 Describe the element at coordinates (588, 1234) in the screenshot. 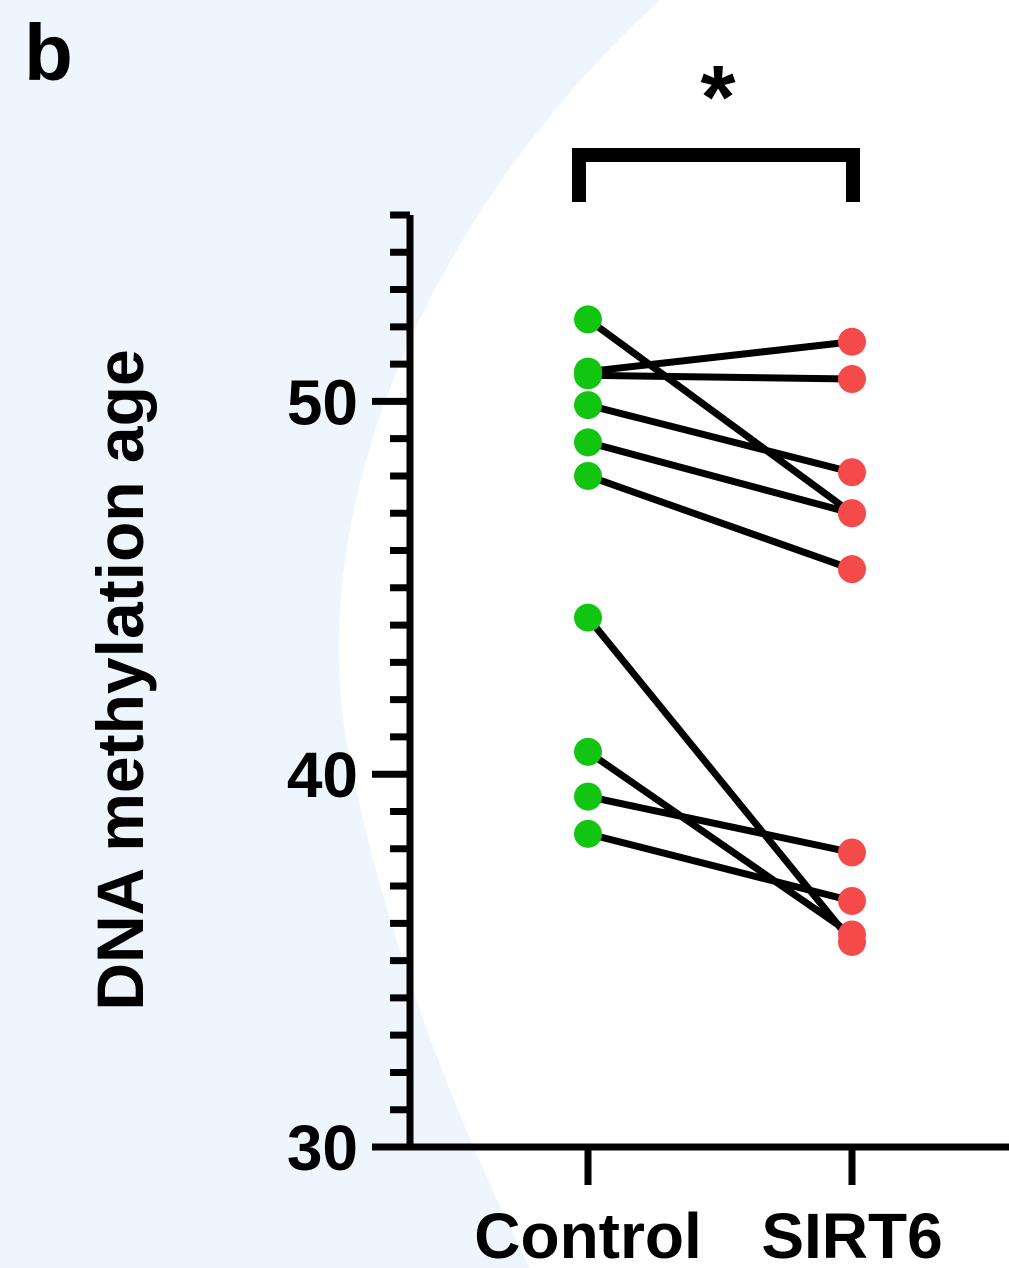

I see `x-tick-label: Control` at that location.